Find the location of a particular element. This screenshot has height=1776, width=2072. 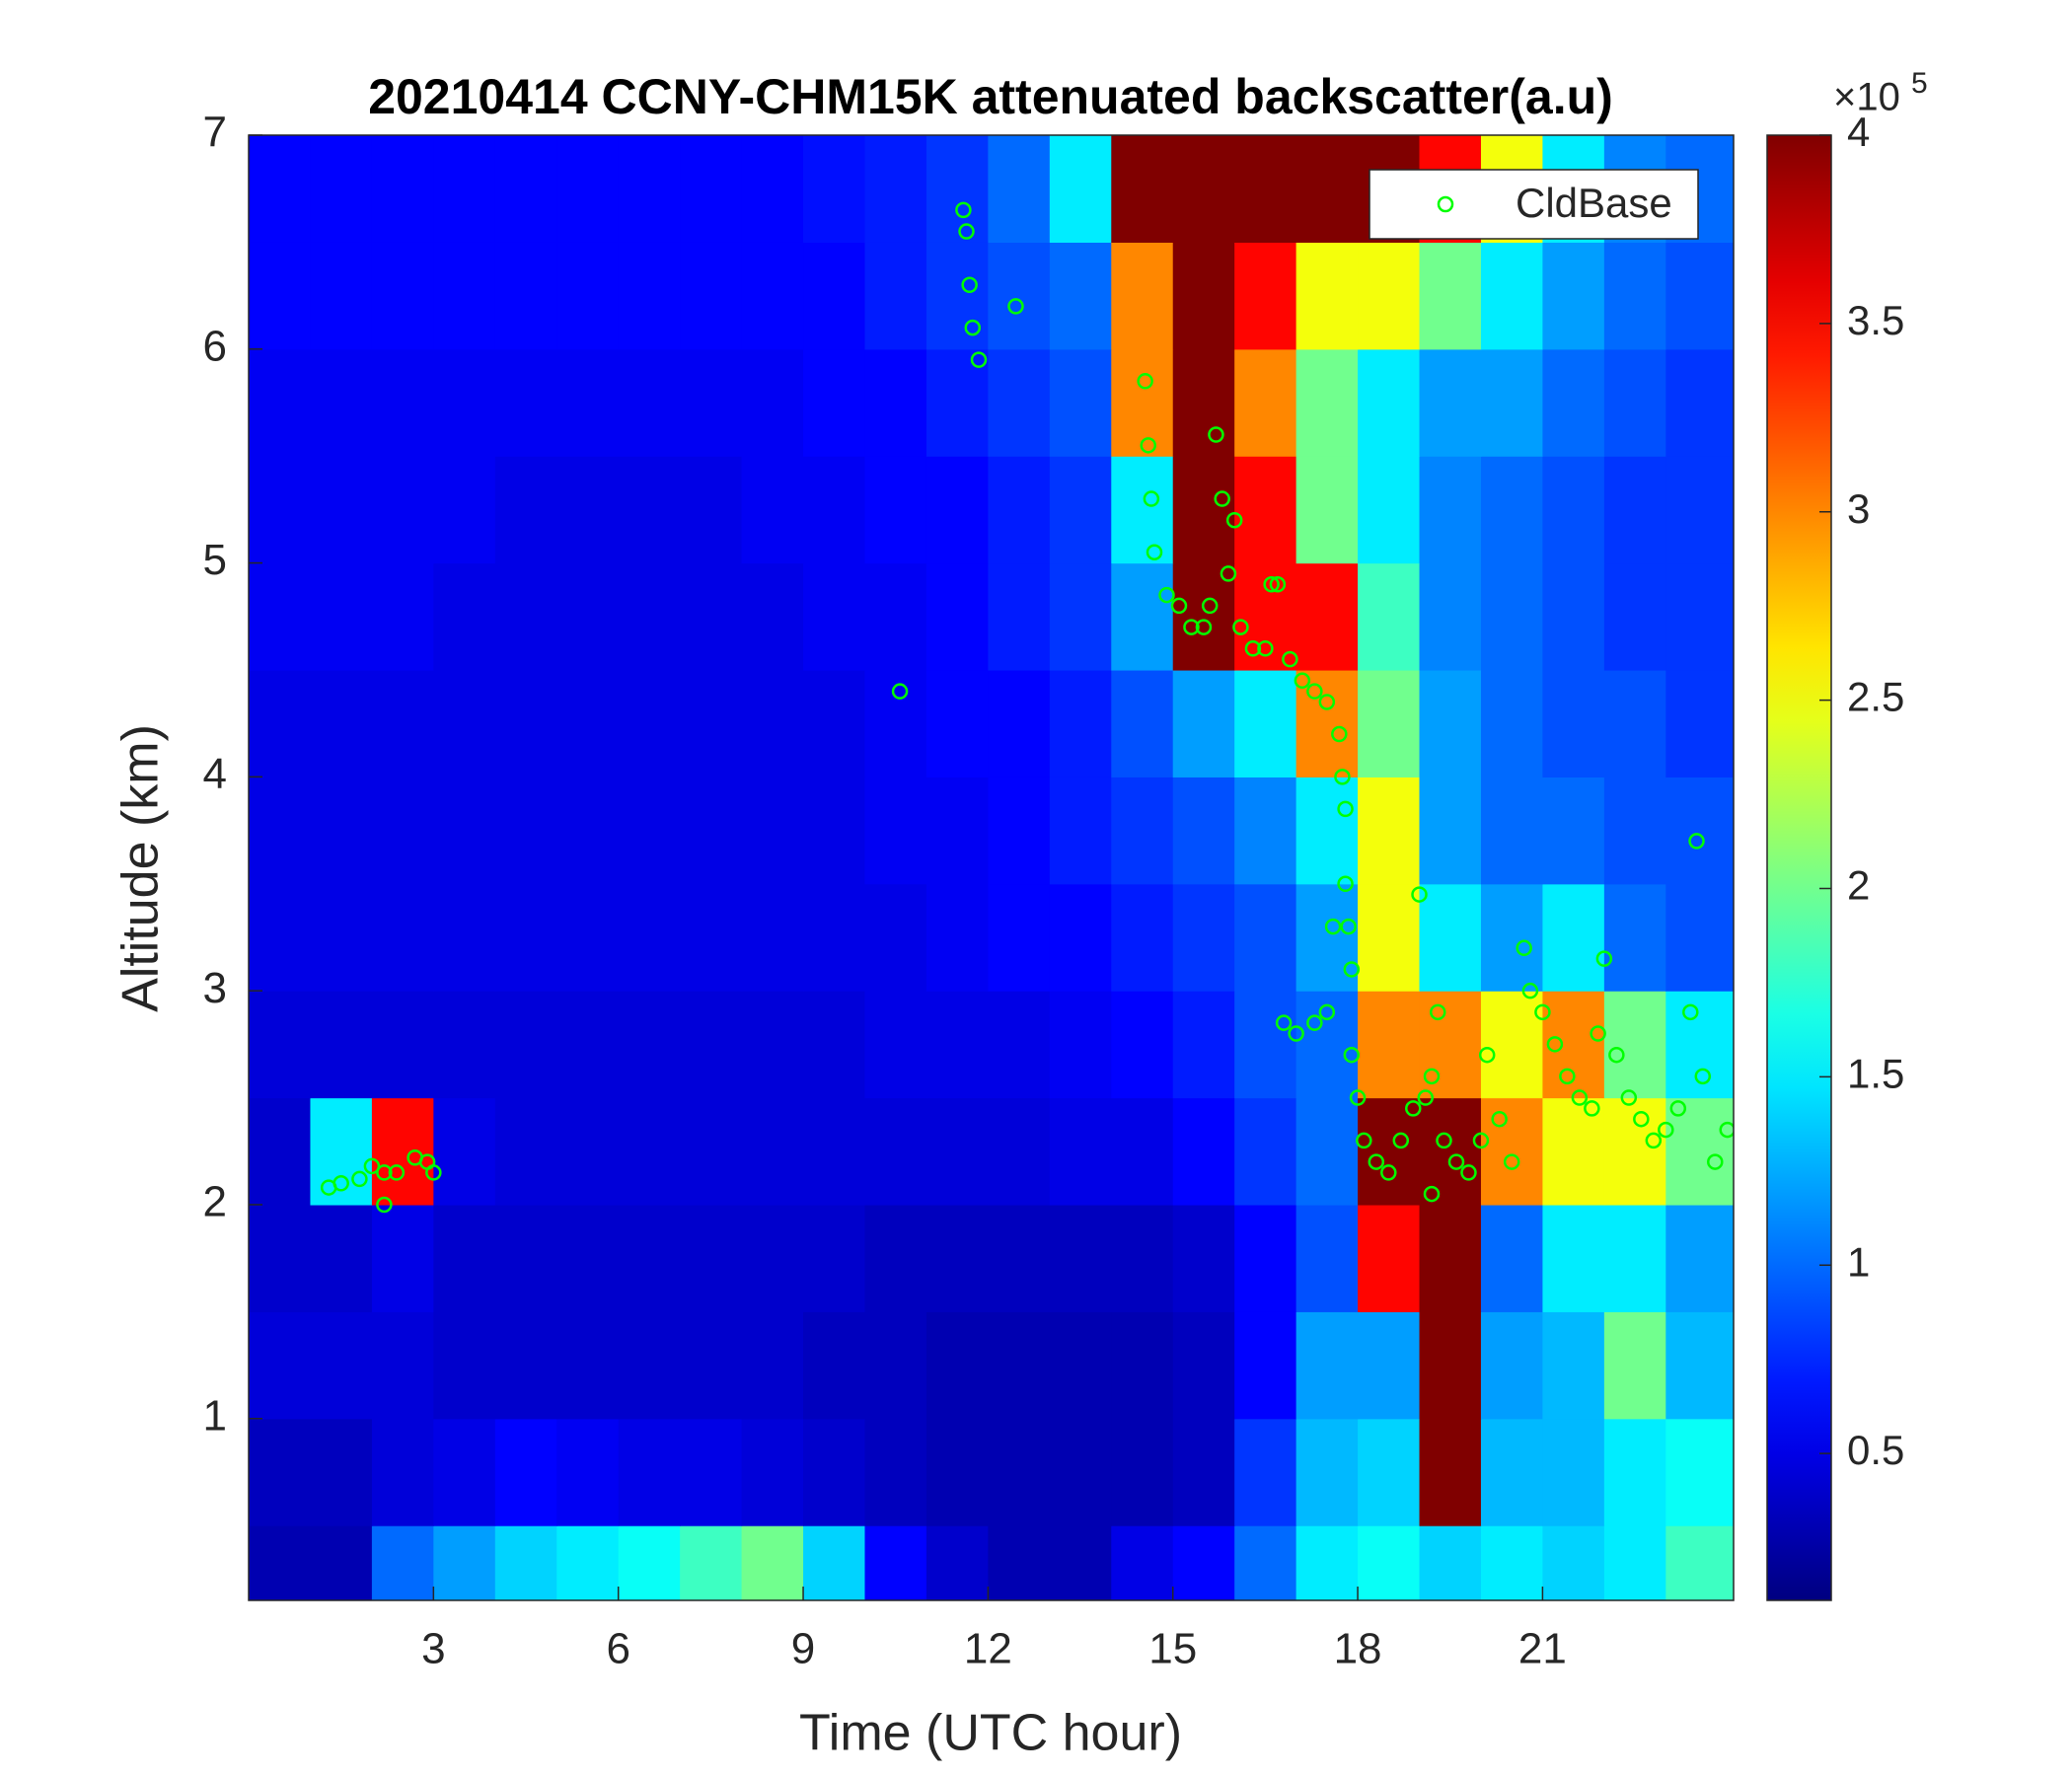

y-tick-label: 4 is located at coordinates (215, 774).